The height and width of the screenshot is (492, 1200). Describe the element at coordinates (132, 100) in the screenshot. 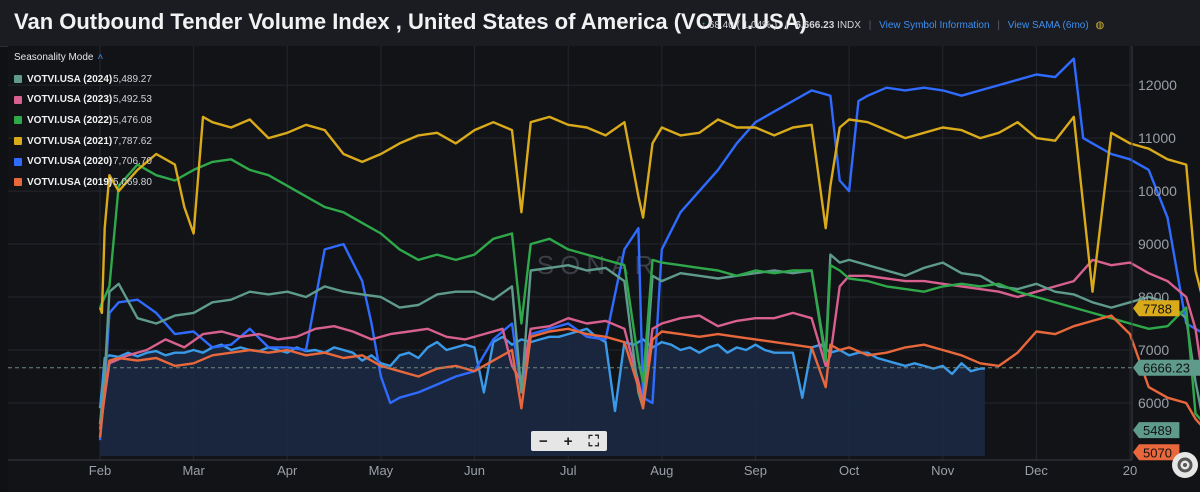

I see `legend-series-value: 5,492.53` at that location.